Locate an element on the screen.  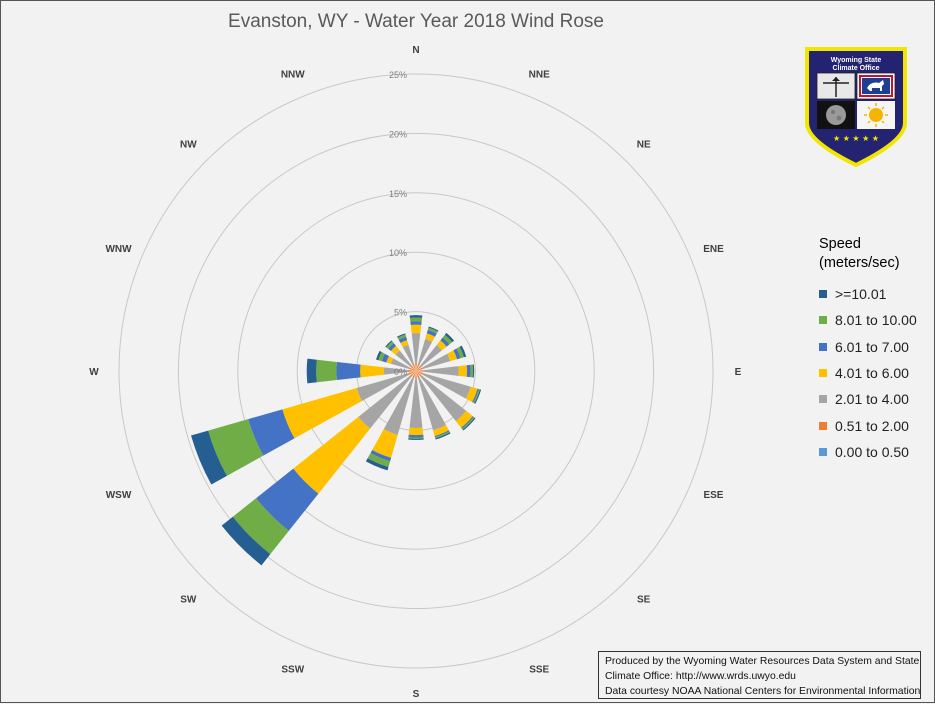
bar-sse--10-01 is located at coordinates (443, 436).